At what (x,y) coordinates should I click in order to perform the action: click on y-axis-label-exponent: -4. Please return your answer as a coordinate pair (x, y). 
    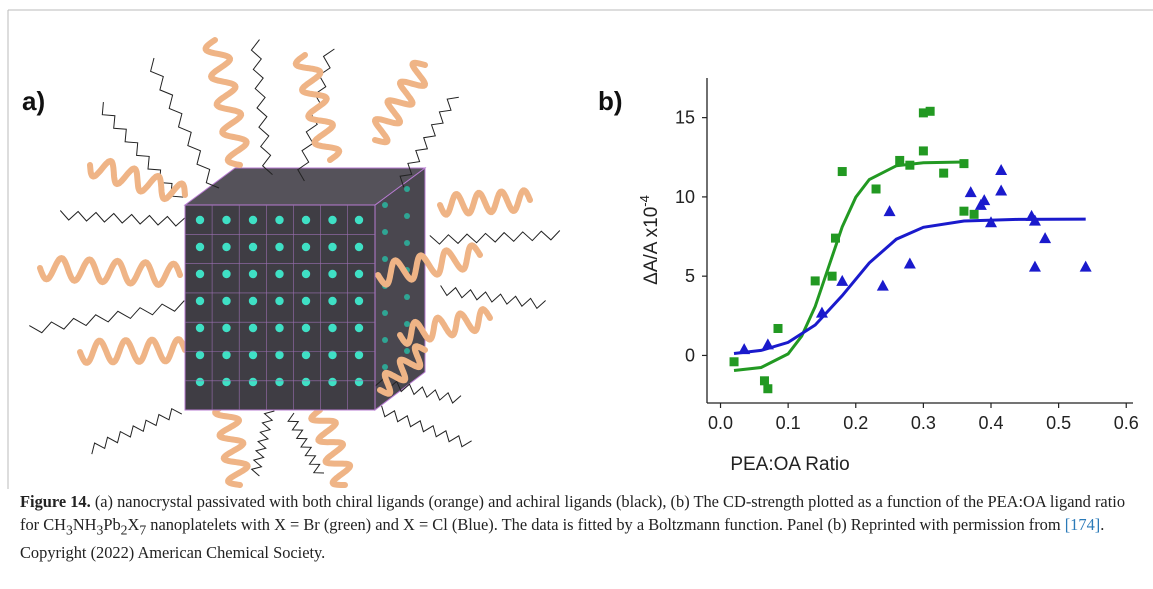
    Looking at the image, I should click on (644, 201).